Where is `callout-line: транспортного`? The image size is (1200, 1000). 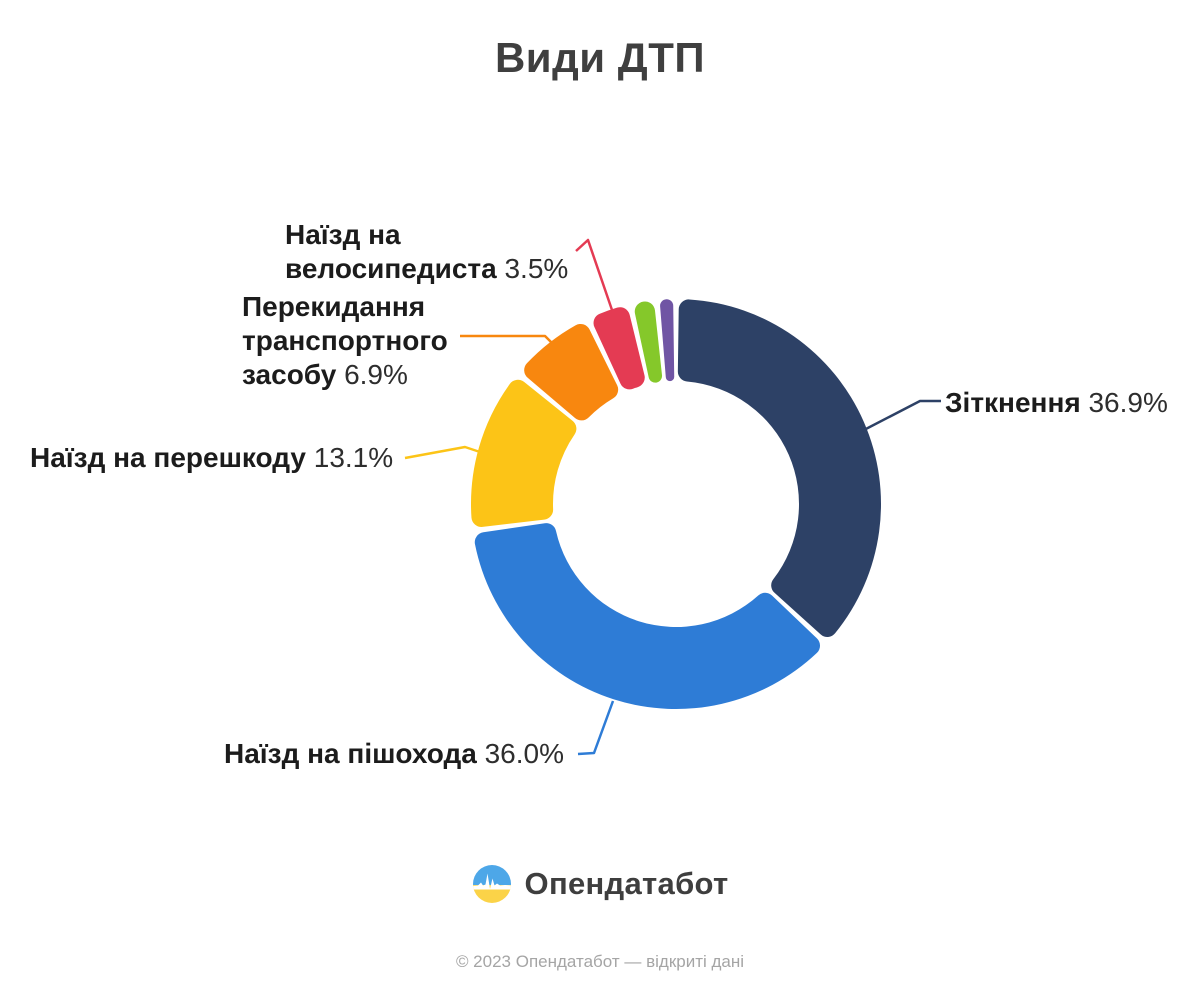 callout-line: транспортного is located at coordinates (345, 341).